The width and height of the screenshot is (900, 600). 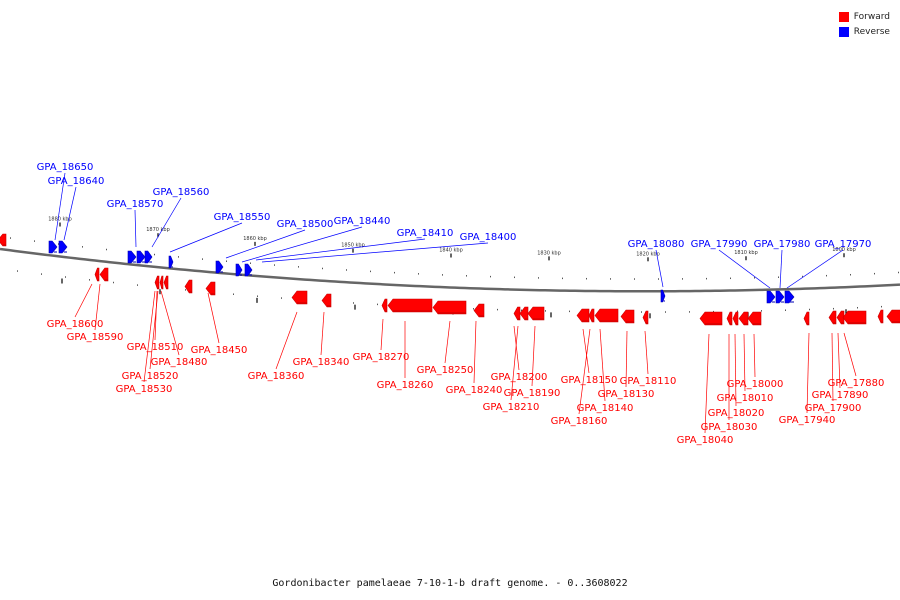 I want to click on gene-label-gpa_18440: GPA_18440, so click(x=362, y=221).